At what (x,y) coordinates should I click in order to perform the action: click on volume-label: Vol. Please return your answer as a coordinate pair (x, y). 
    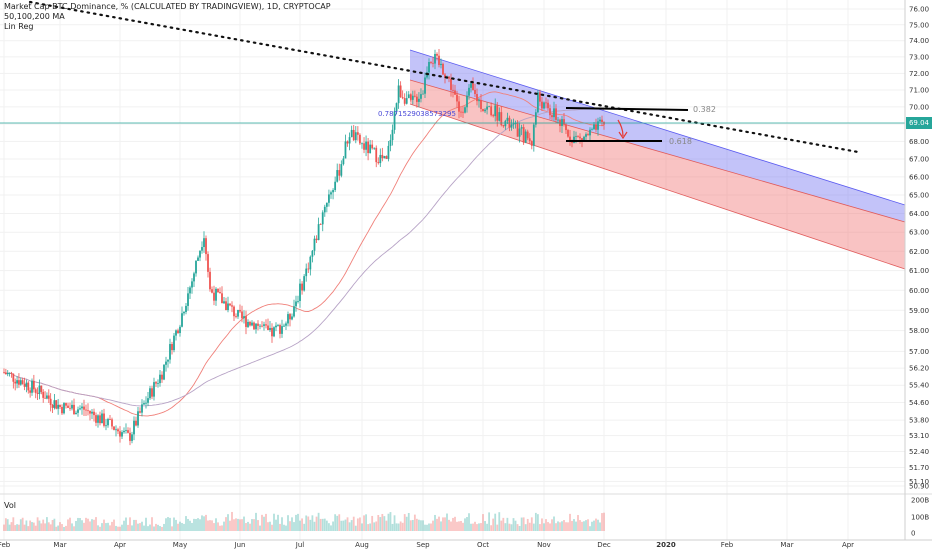
    Looking at the image, I should click on (10, 505).